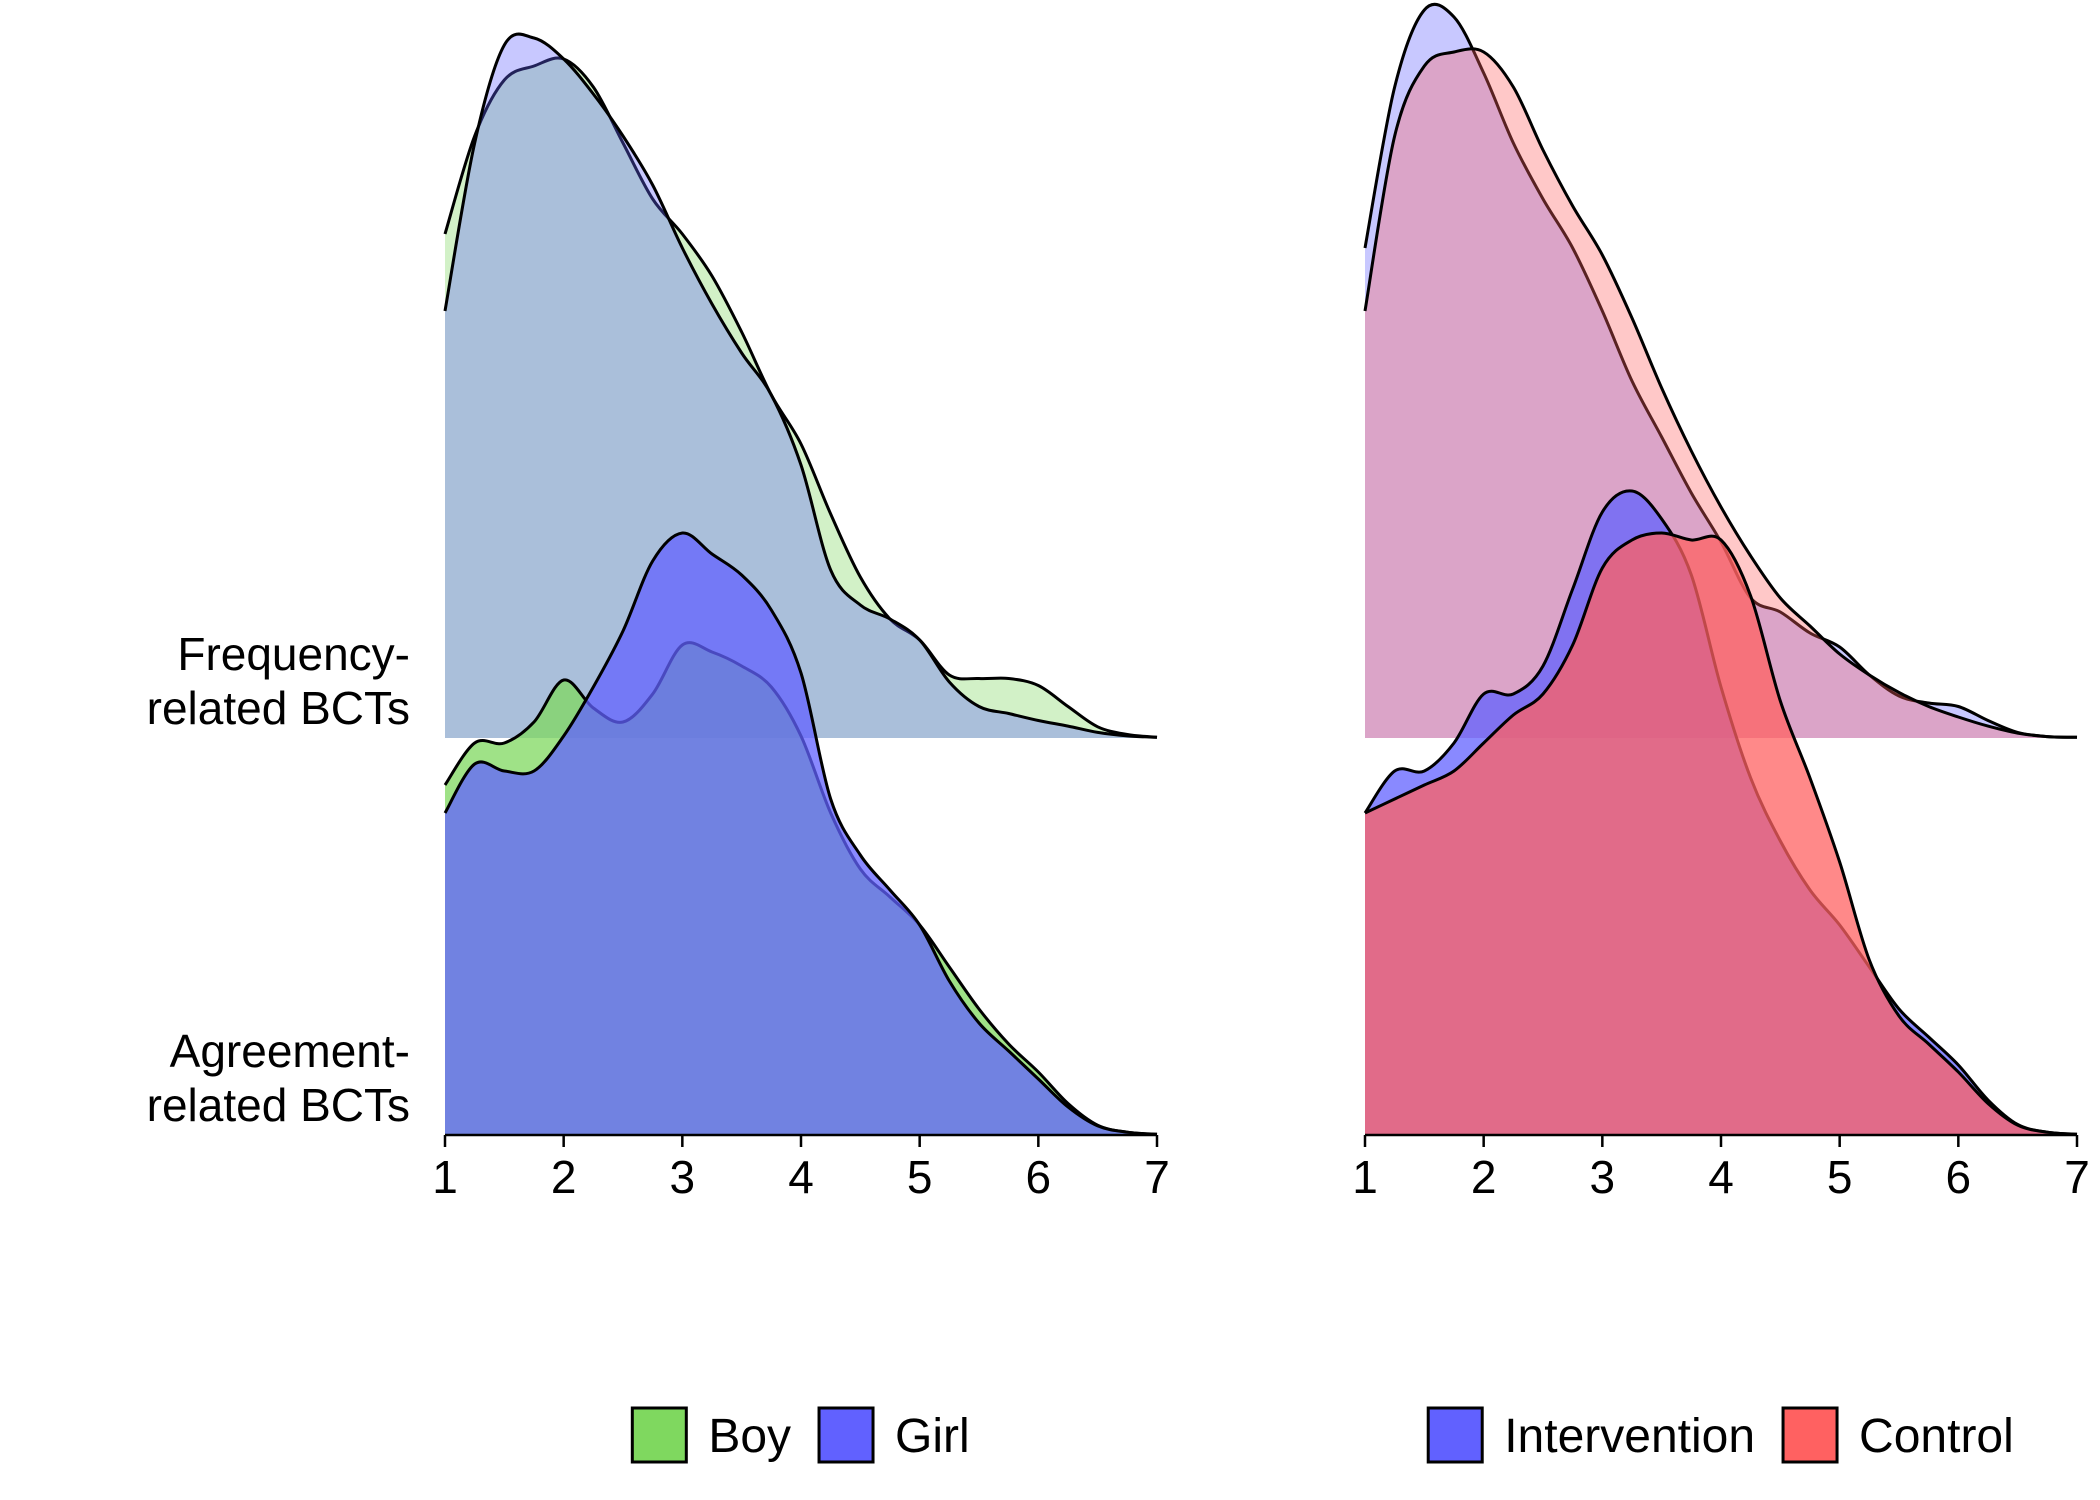 The image size is (2100, 1500). I want to click on legend-panel-2: Intervention Control, so click(1720, 1435).